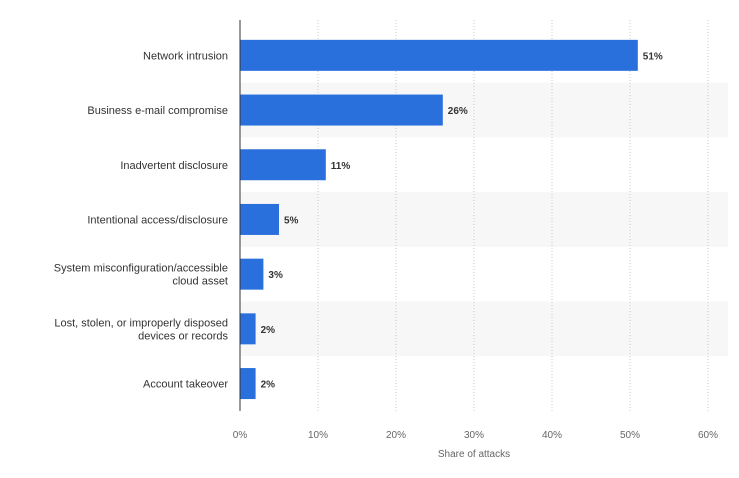  Describe the element at coordinates (157, 111) in the screenshot. I see `category-label: Business e-mail compromise` at that location.